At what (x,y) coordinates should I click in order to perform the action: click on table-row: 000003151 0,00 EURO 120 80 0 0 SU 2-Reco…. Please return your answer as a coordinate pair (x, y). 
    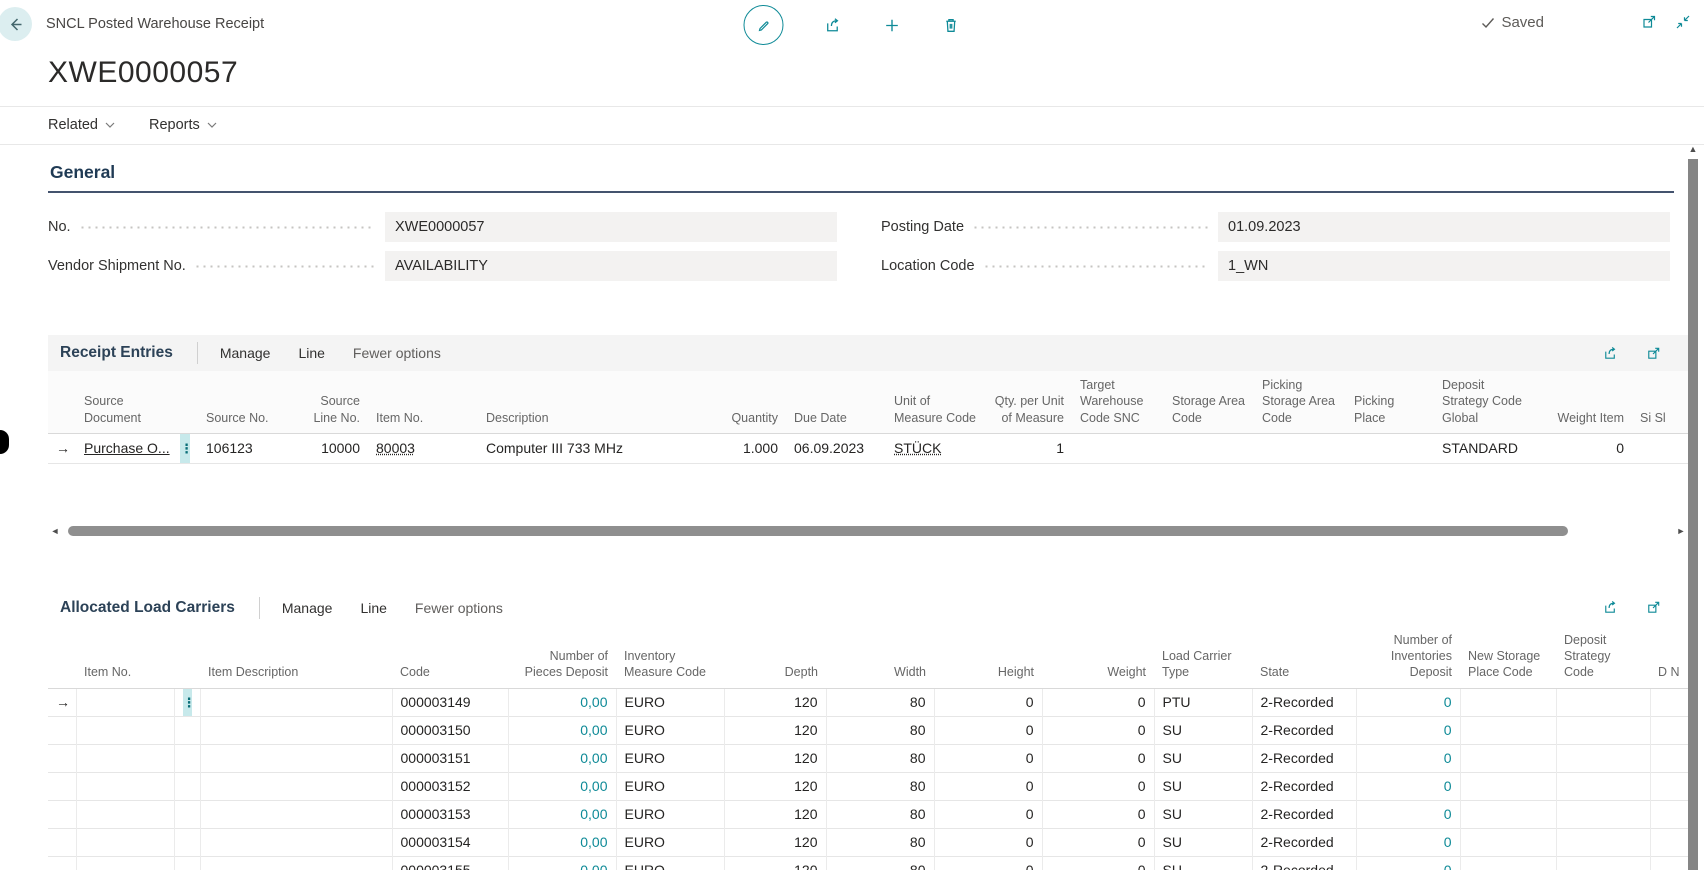
    Looking at the image, I should click on (868, 758).